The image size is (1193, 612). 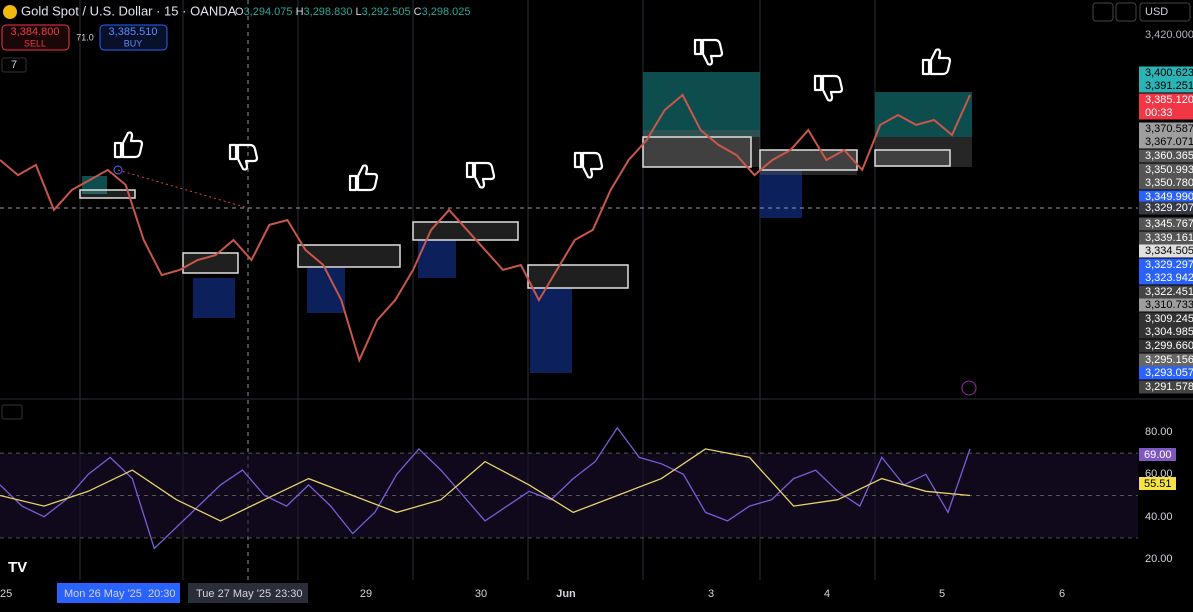 I want to click on c-value: 3,298.025, so click(x=446, y=12).